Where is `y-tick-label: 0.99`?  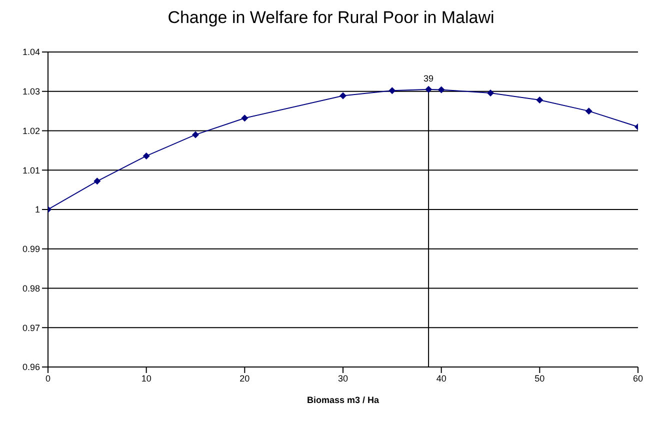
y-tick-label: 0.99 is located at coordinates (31, 249).